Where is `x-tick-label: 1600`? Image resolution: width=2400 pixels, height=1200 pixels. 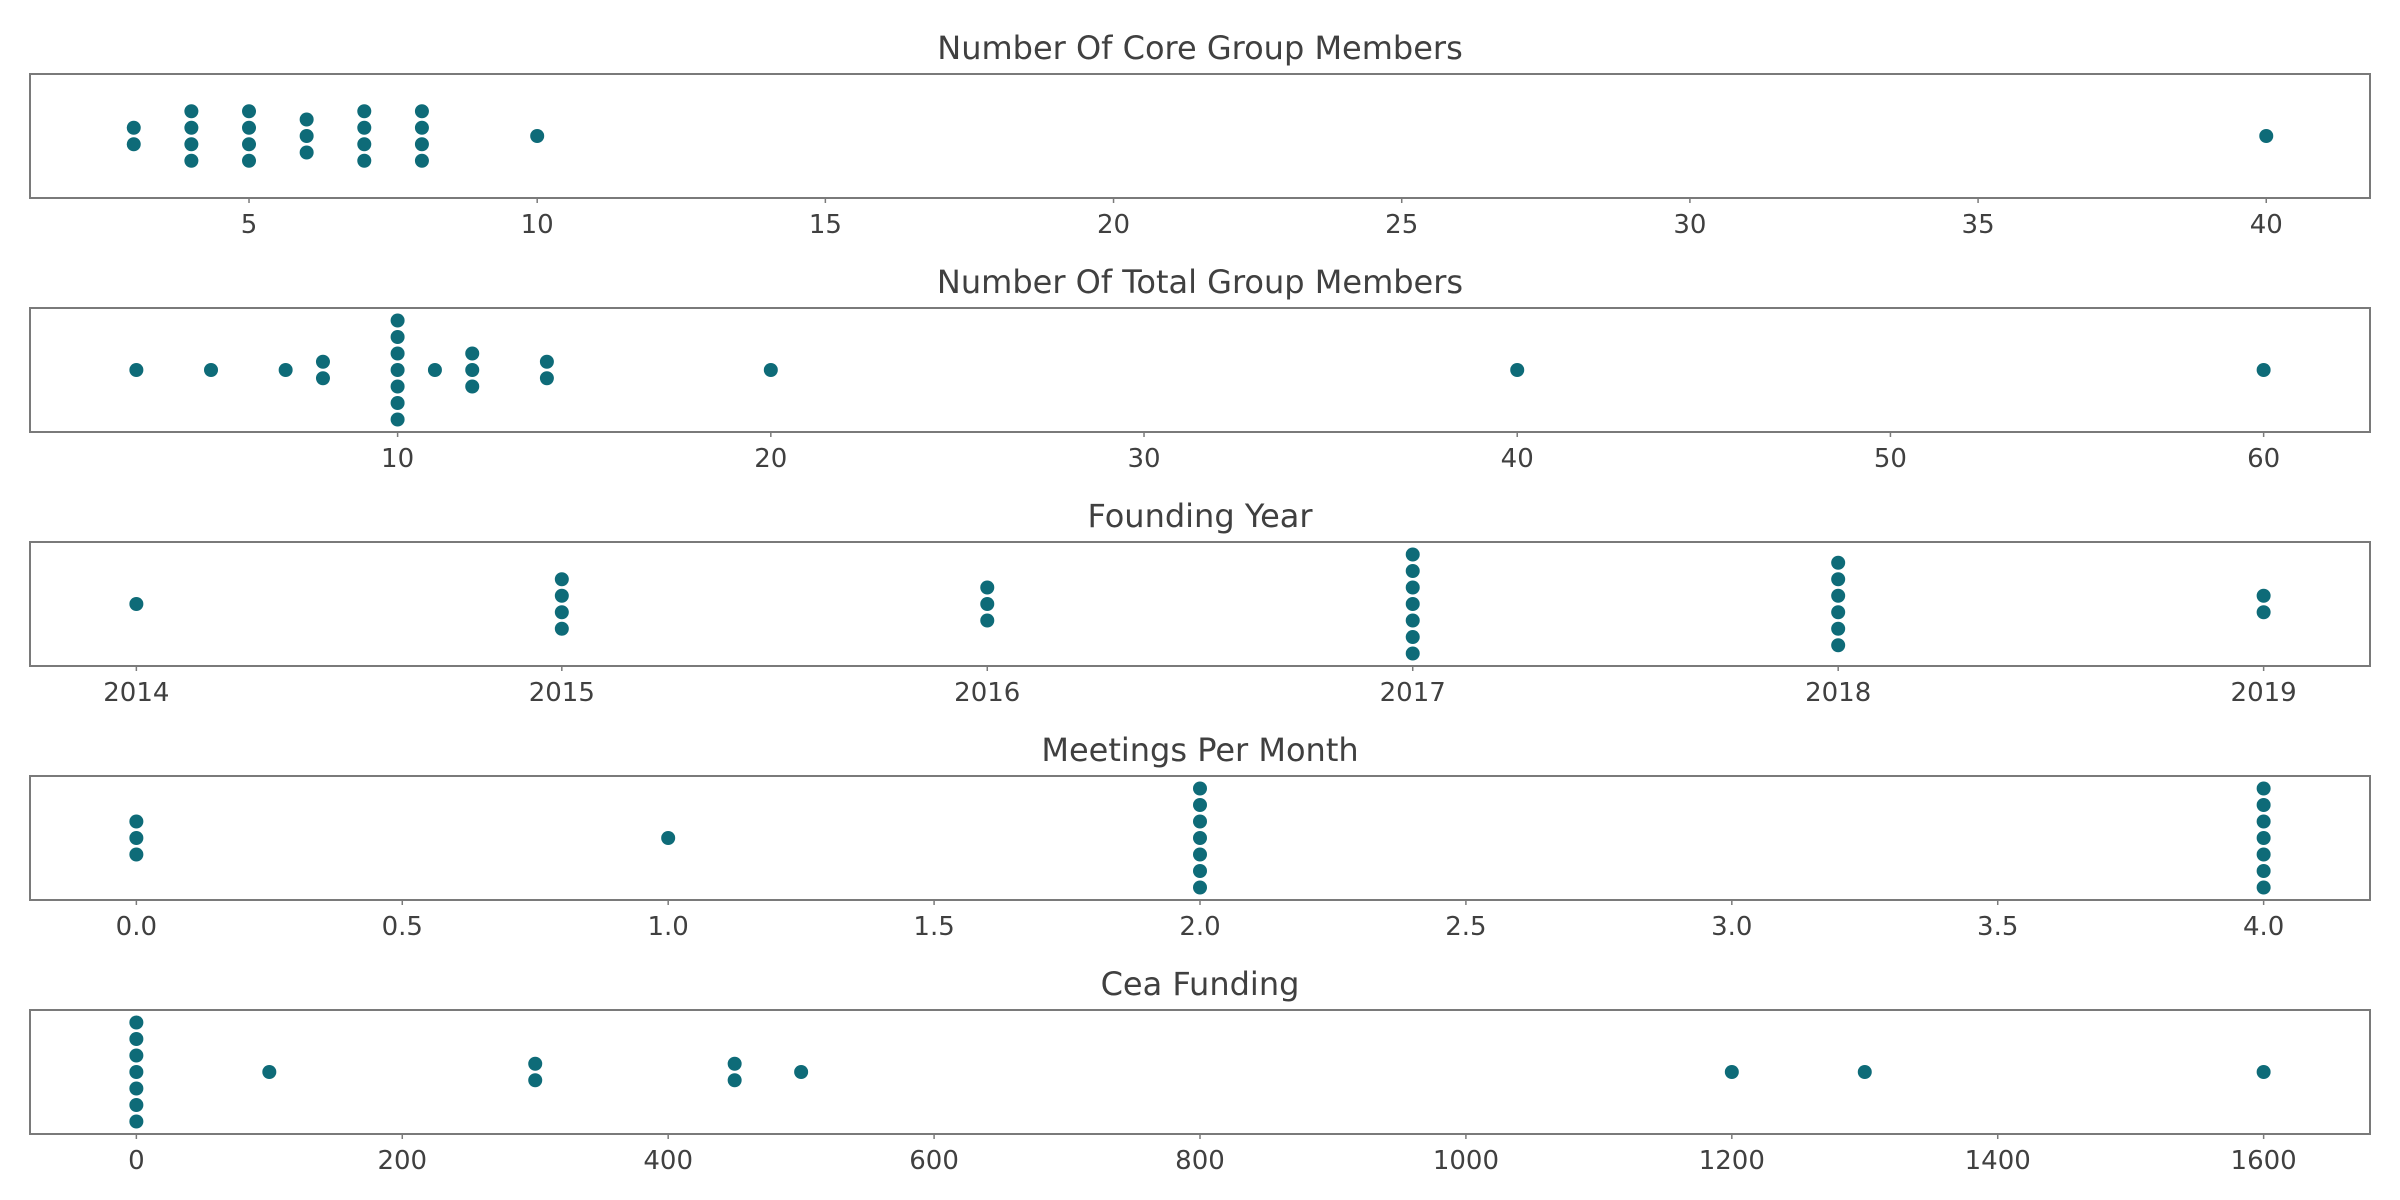
x-tick-label: 1600 is located at coordinates (2264, 1161).